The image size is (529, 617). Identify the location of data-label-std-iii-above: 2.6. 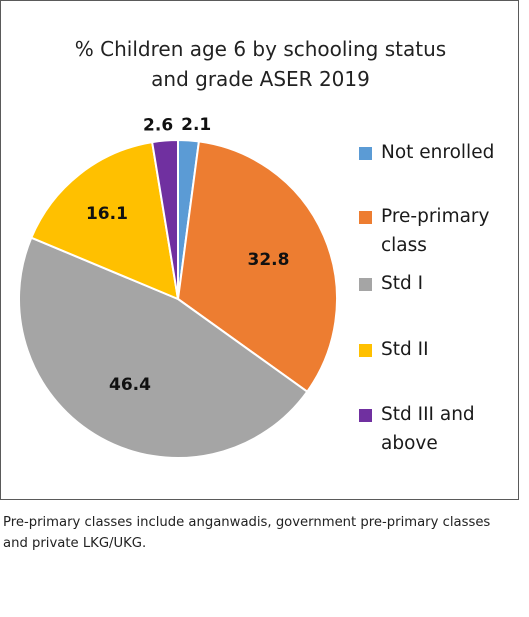
(158, 125).